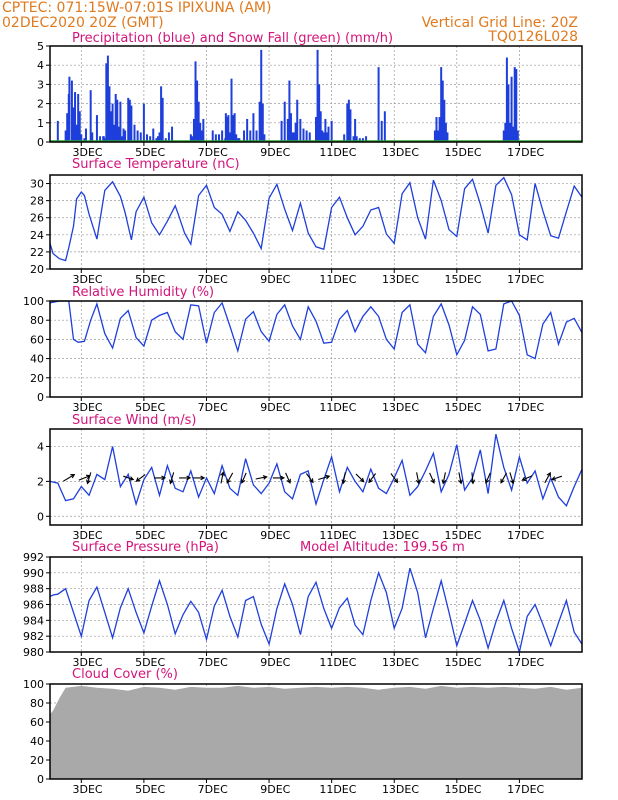  I want to click on pressure-xtick-label: 3DEC, so click(87, 662).